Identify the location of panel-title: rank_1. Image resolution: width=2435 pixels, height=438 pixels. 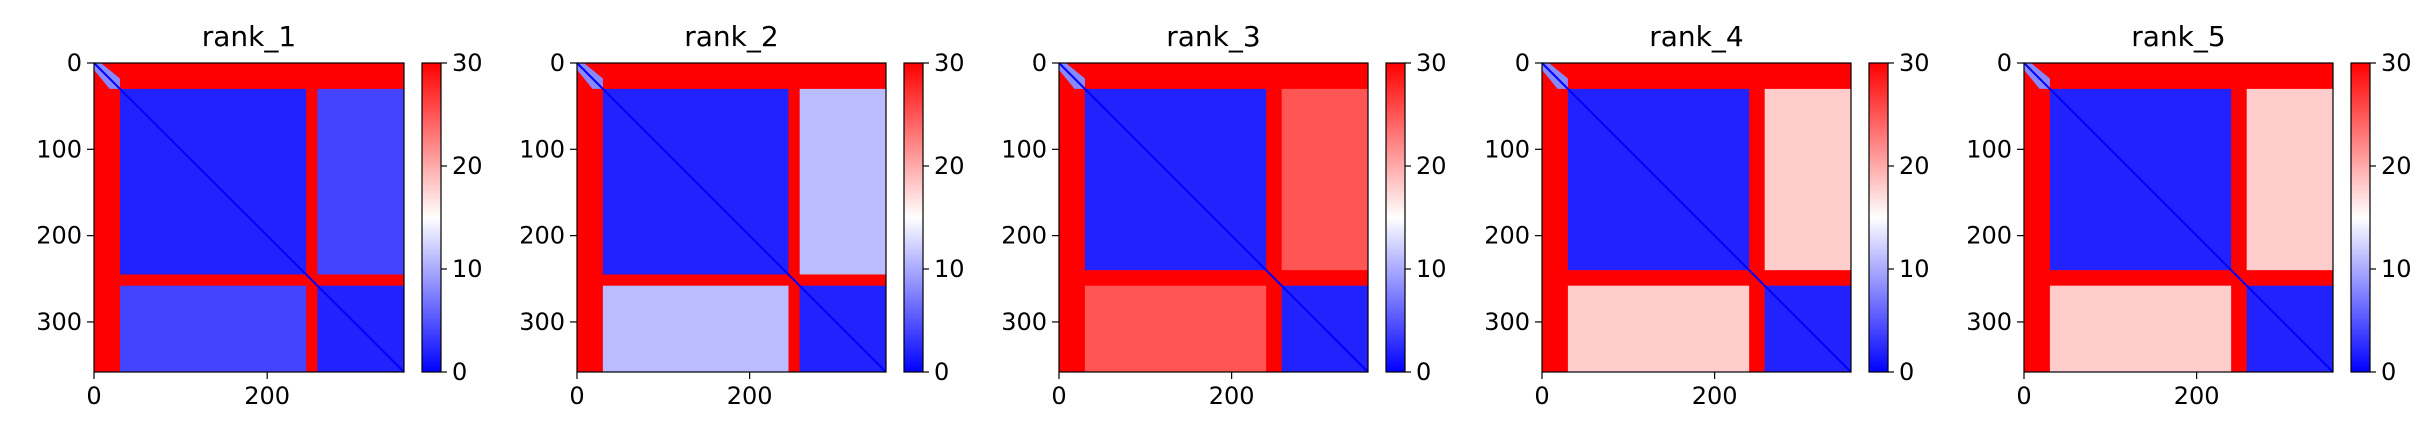
(249, 36).